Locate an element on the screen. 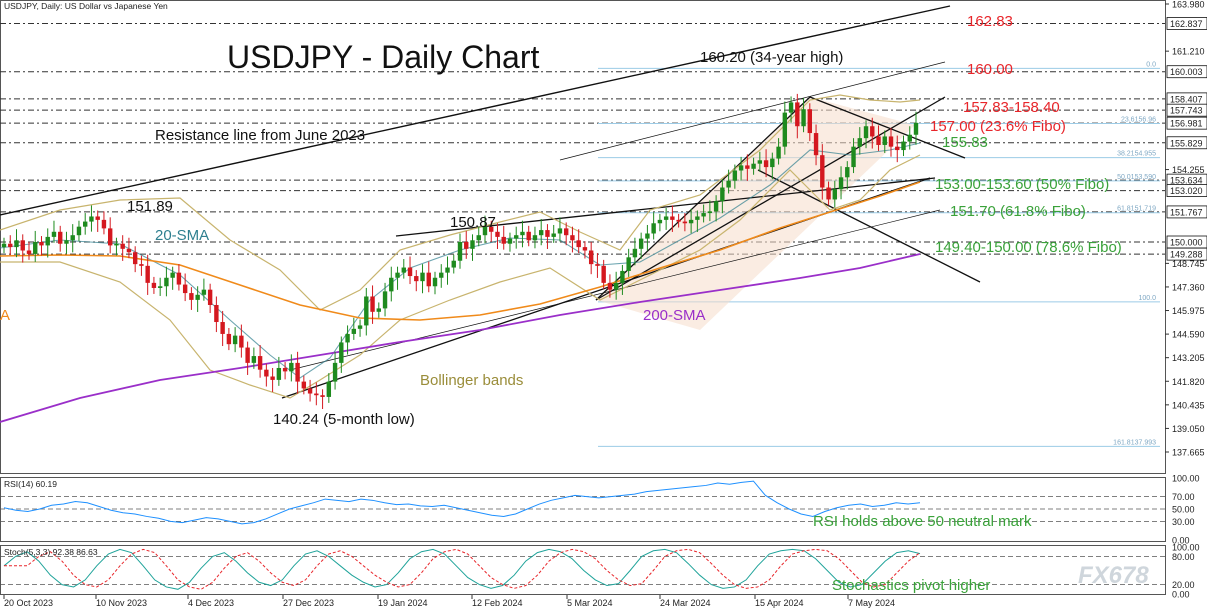 The image size is (1207, 609). price-tag-label: 149.288 is located at coordinates (1186, 255).